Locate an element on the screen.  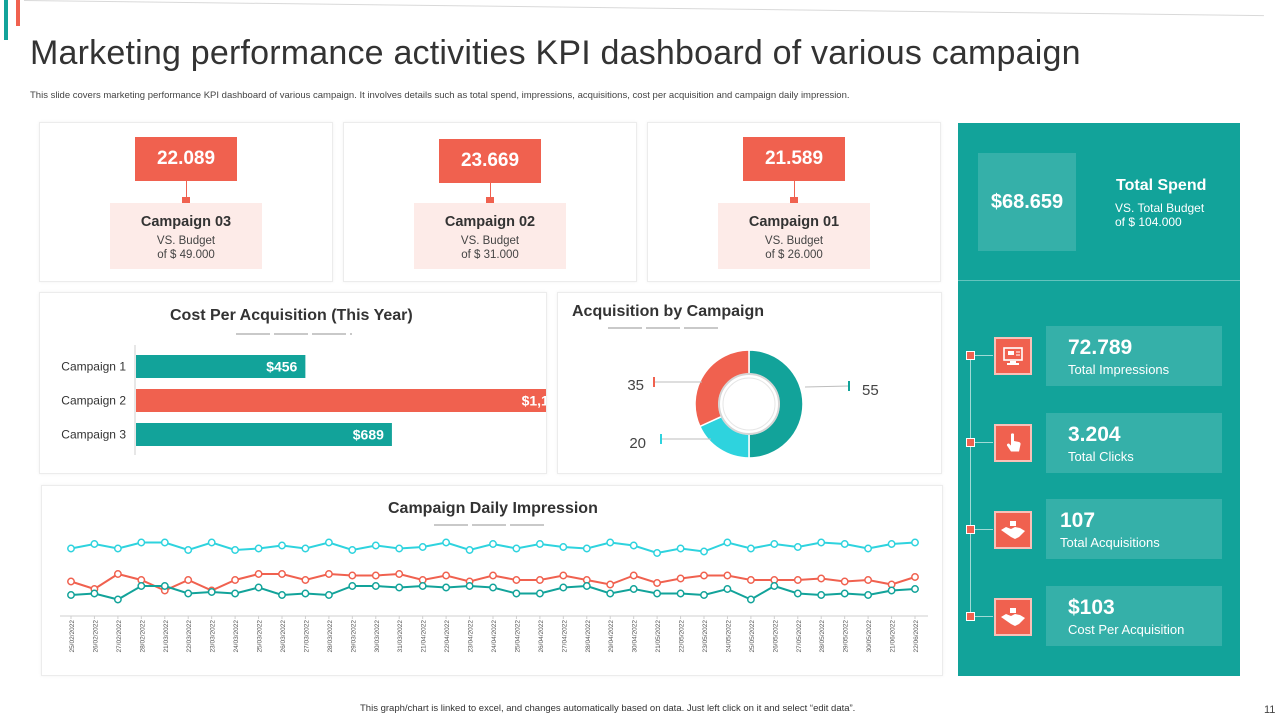
campaign-card-02: 23.669 Campaign 02 VS. Budget of $ 31.000 is located at coordinates (490, 202).